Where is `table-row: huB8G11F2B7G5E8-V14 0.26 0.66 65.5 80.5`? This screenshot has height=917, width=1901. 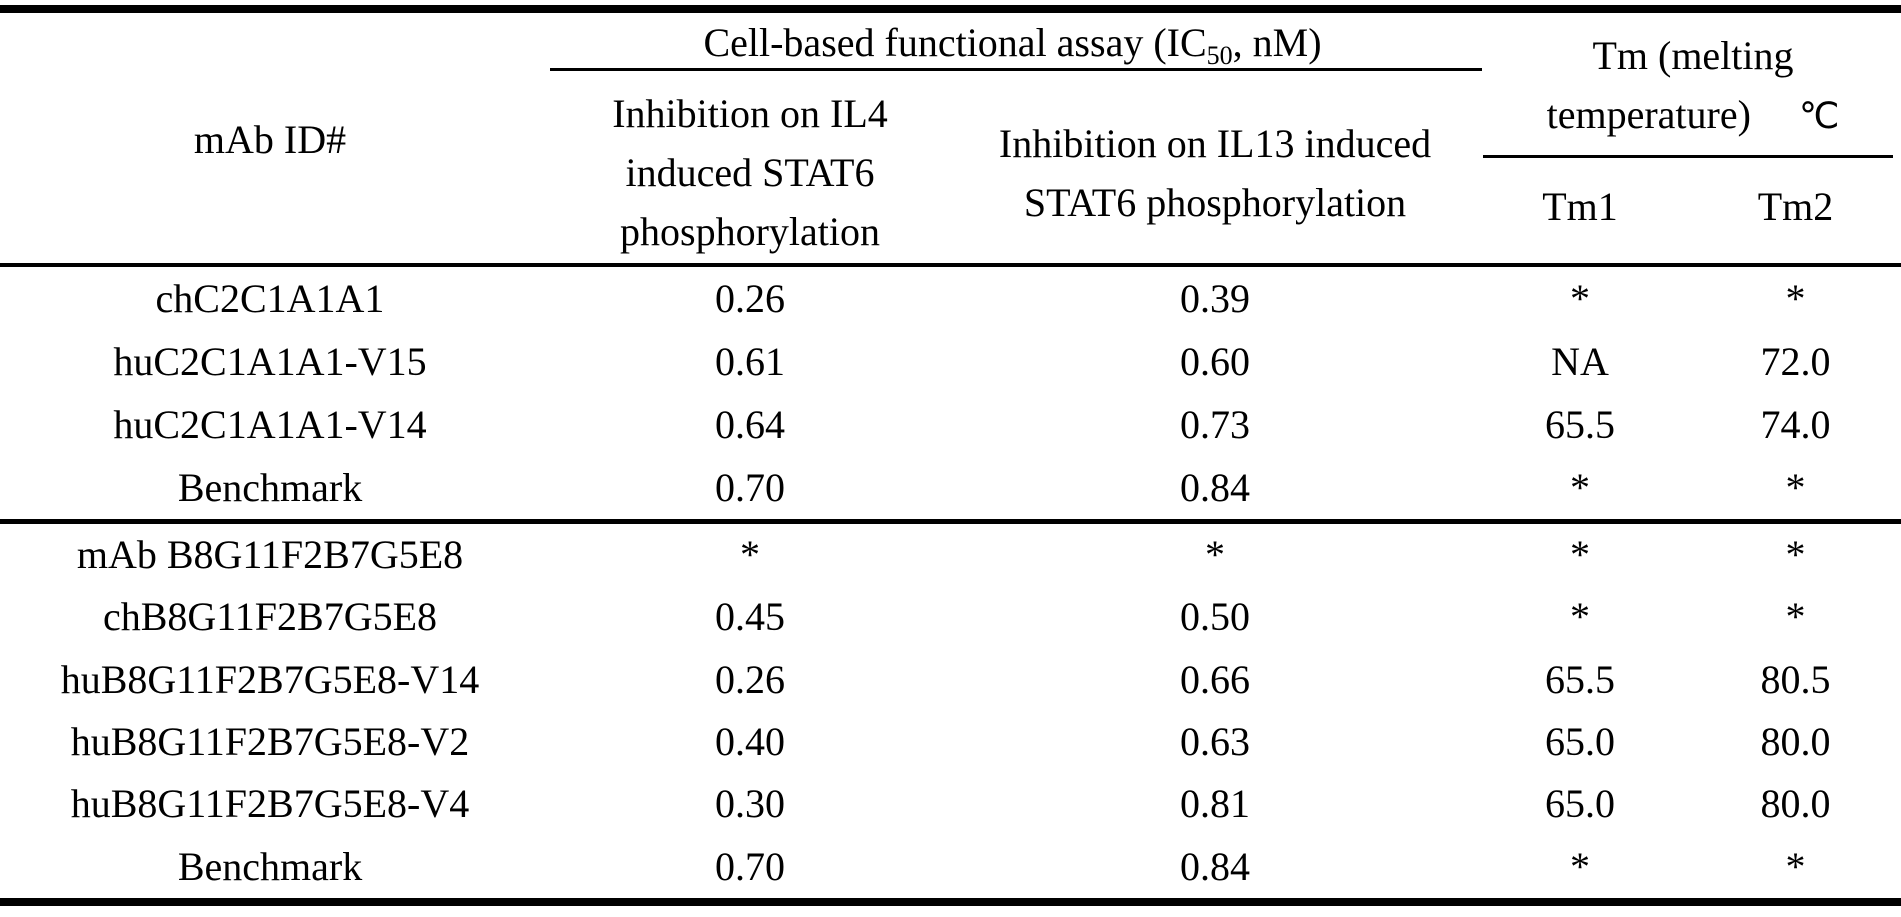
table-row: huB8G11F2B7G5E8-V14 0.26 0.66 65.5 80.5 is located at coordinates (950, 680).